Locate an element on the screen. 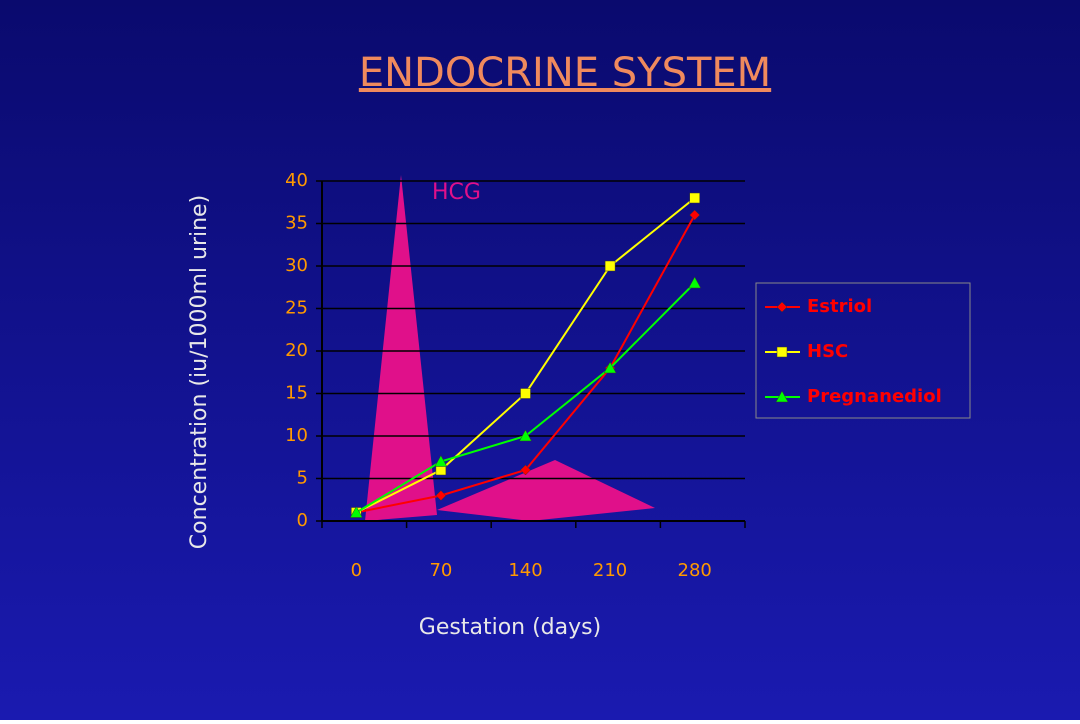  legend-label: HSC is located at coordinates (827, 351).